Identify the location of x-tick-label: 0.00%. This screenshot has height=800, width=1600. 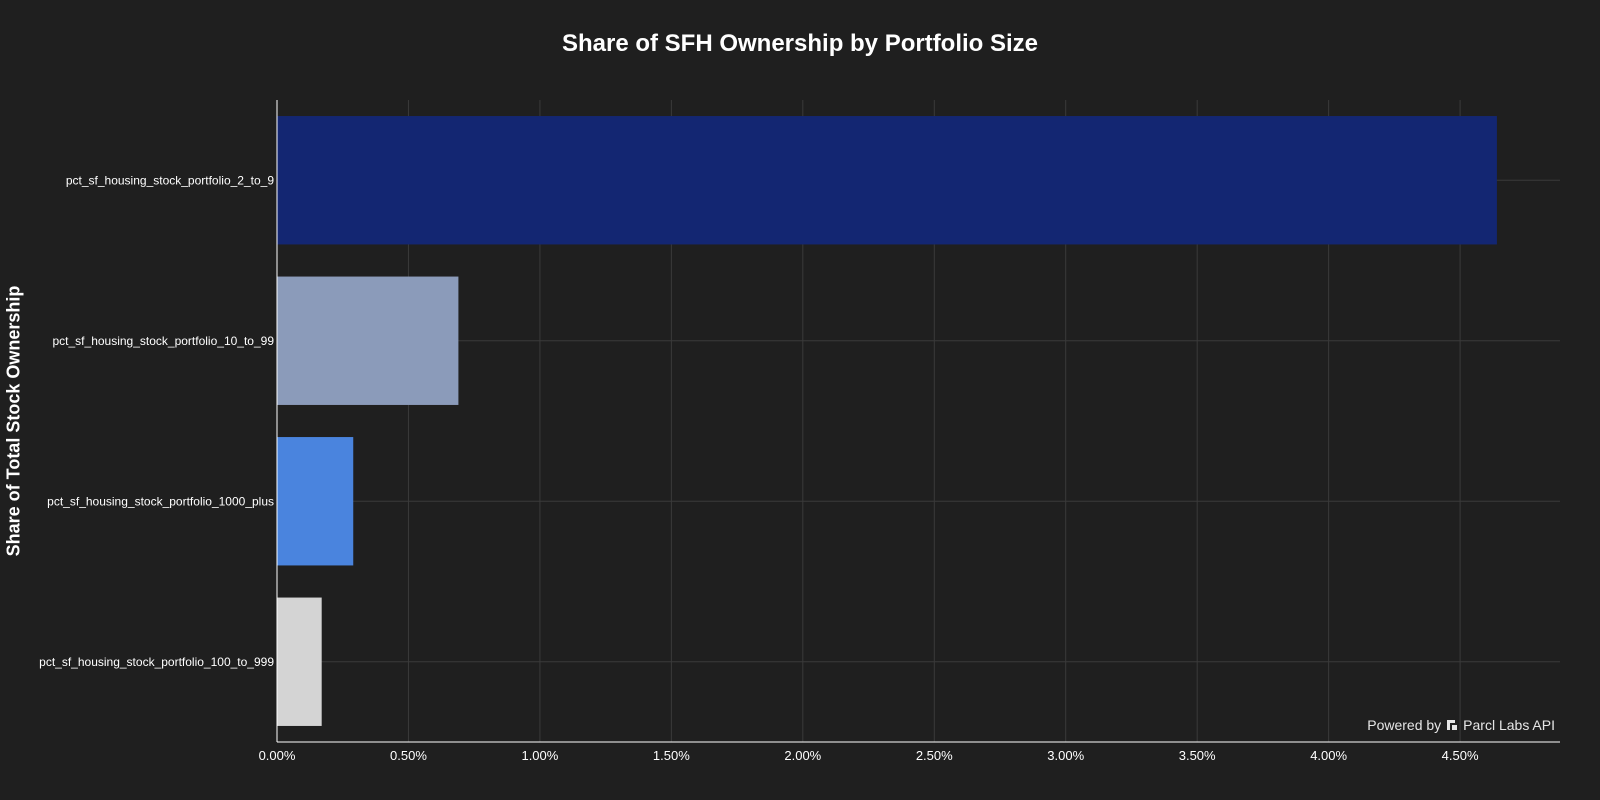
(277, 755).